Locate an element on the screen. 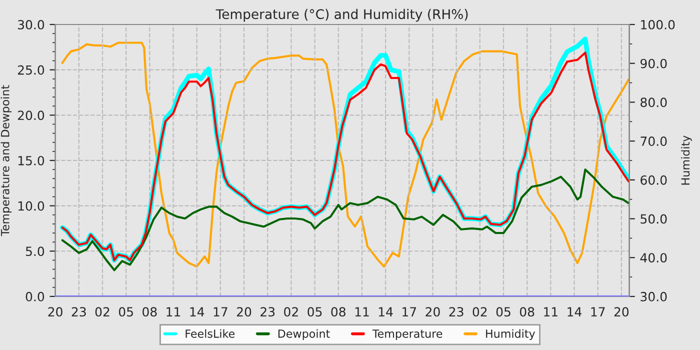 This screenshot has height=350, width=700. chart-title: Temperature (°C) and Humidity (RH%) is located at coordinates (342, 15).